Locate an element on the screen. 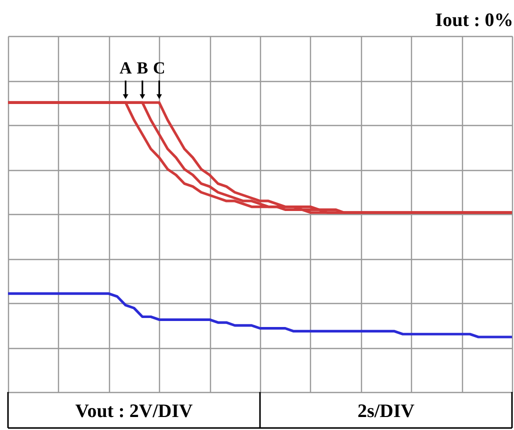 The width and height of the screenshot is (514, 430). text: Vout : 2V/DIV is located at coordinates (134, 411).